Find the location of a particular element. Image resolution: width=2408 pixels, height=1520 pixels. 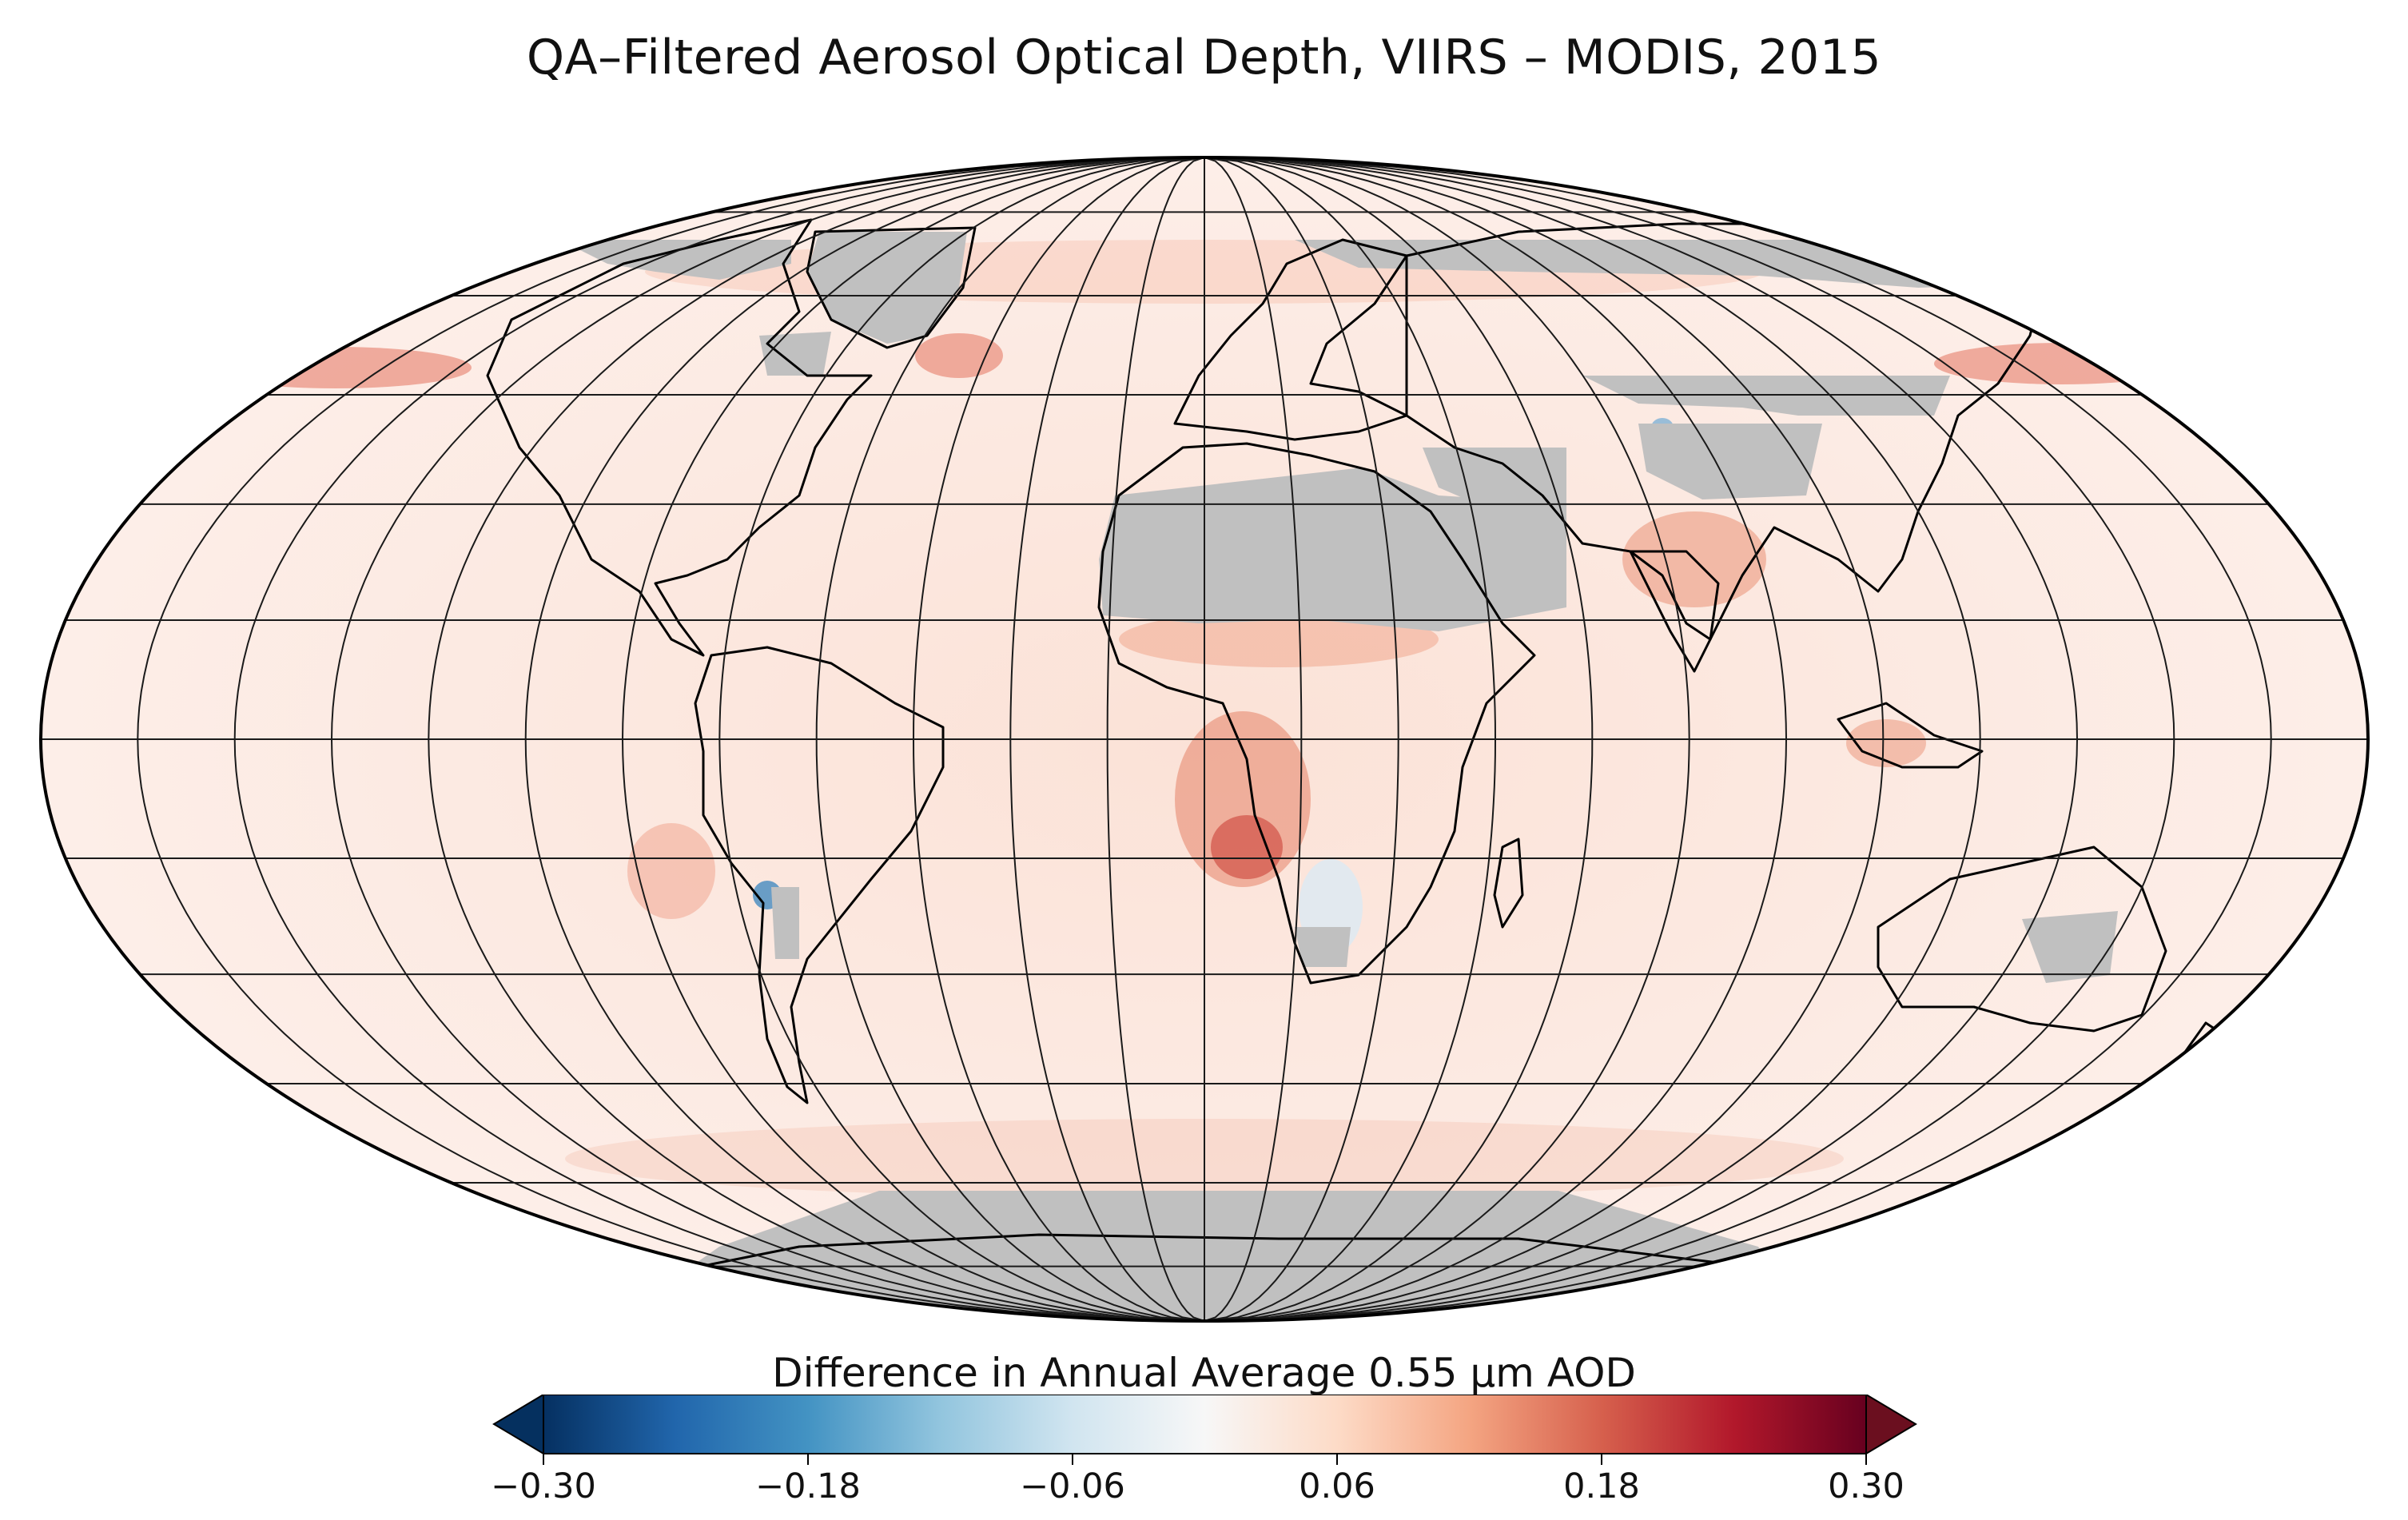

coast-india is located at coordinates (1674, 611).